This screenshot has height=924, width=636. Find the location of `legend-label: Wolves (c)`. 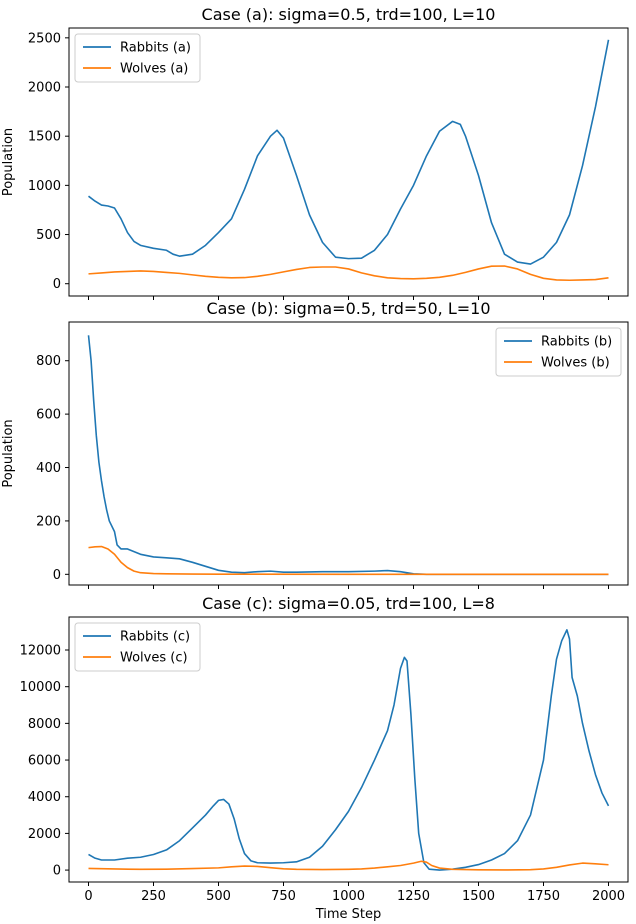

legend-label: Wolves (c) is located at coordinates (154, 658).